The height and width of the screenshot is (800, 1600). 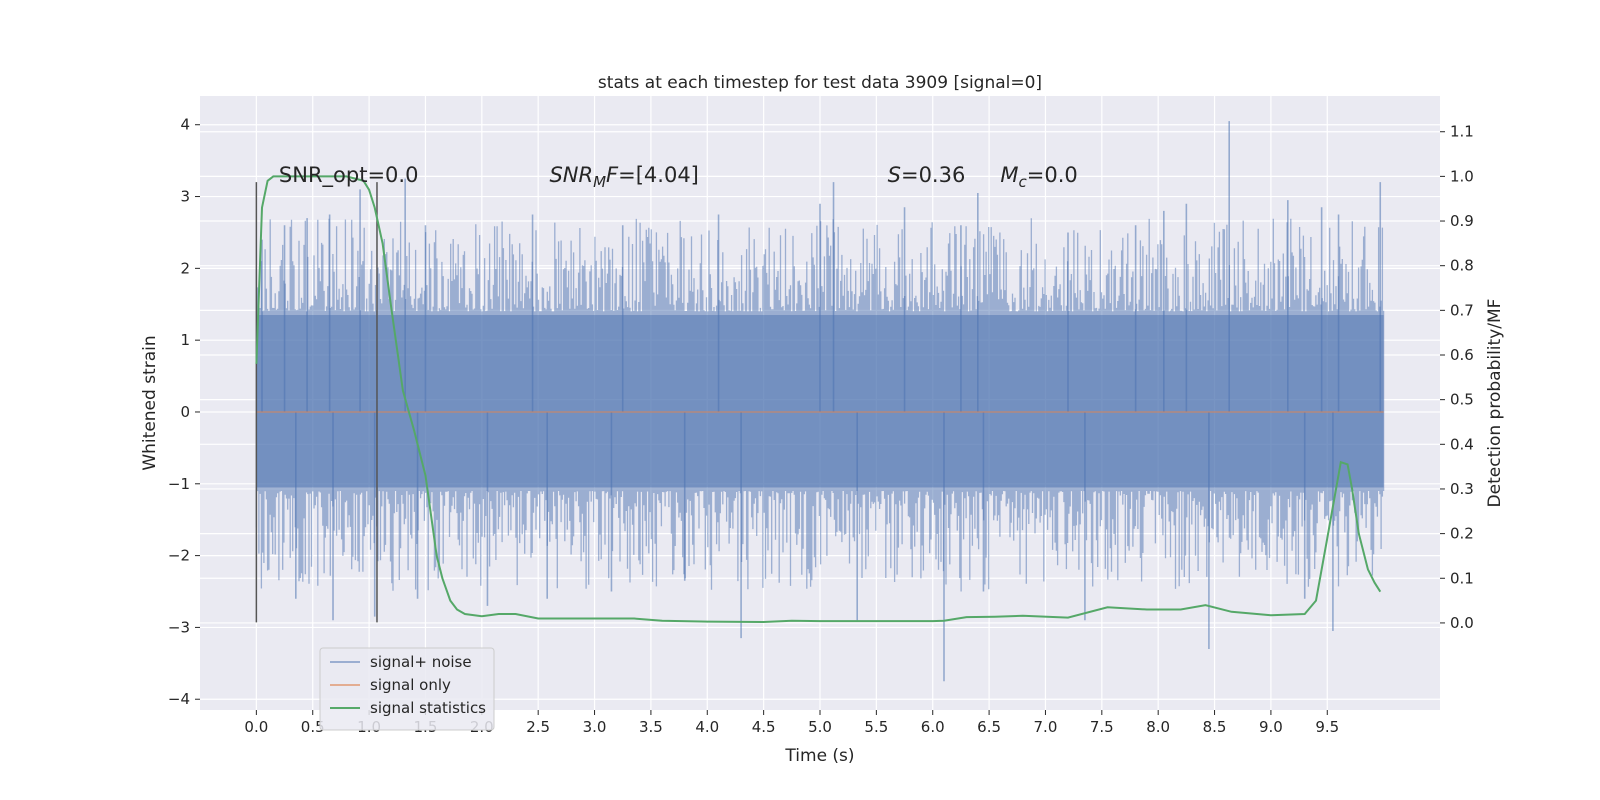 I want to click on x-tick-label: 9.5, so click(x=1327, y=727).